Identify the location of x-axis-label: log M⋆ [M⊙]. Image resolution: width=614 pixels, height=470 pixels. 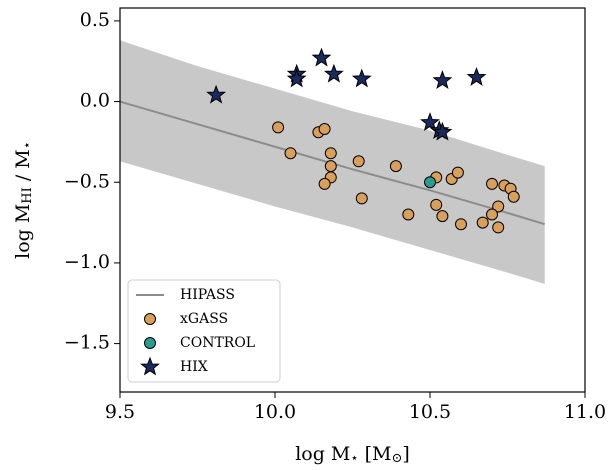
(352, 454).